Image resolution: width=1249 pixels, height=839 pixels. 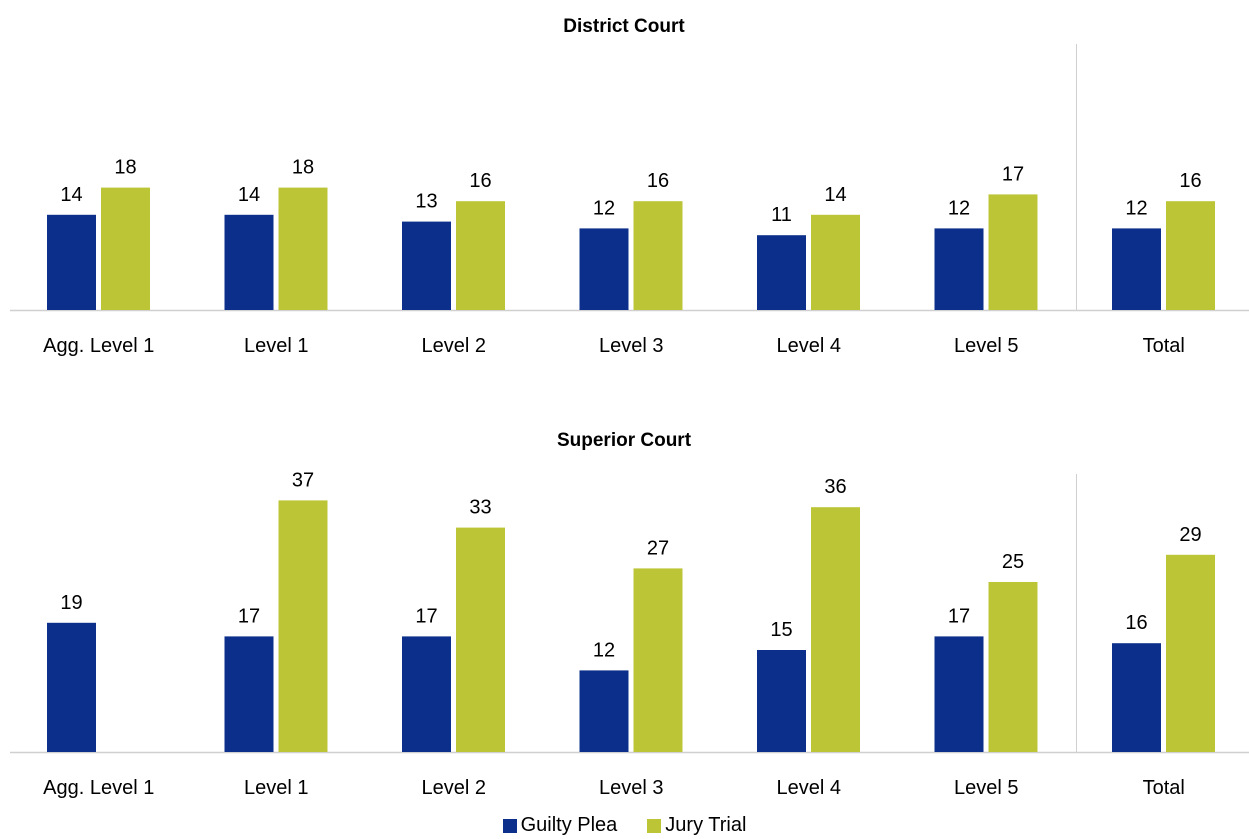 What do you see at coordinates (569, 825) in the screenshot?
I see `legend-label-guilty-plea: Guilty Plea` at bounding box center [569, 825].